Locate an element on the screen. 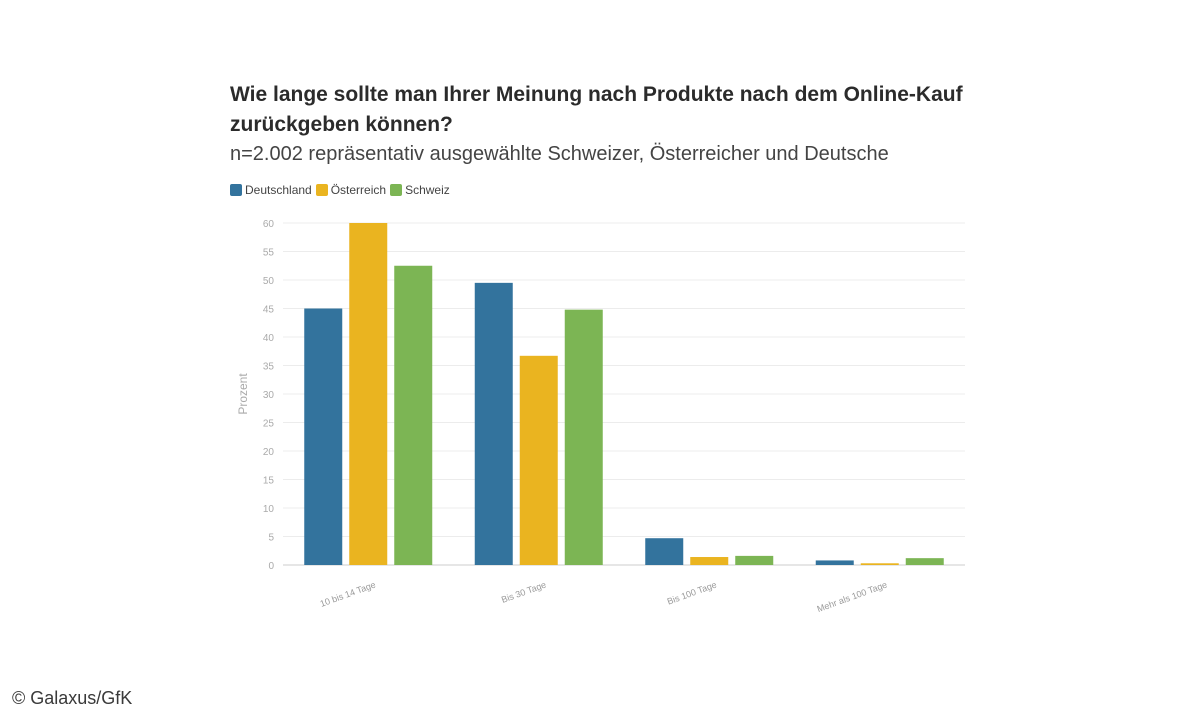 The height and width of the screenshot is (720, 1200). legend-swatch-oesterreich is located at coordinates (321, 190).